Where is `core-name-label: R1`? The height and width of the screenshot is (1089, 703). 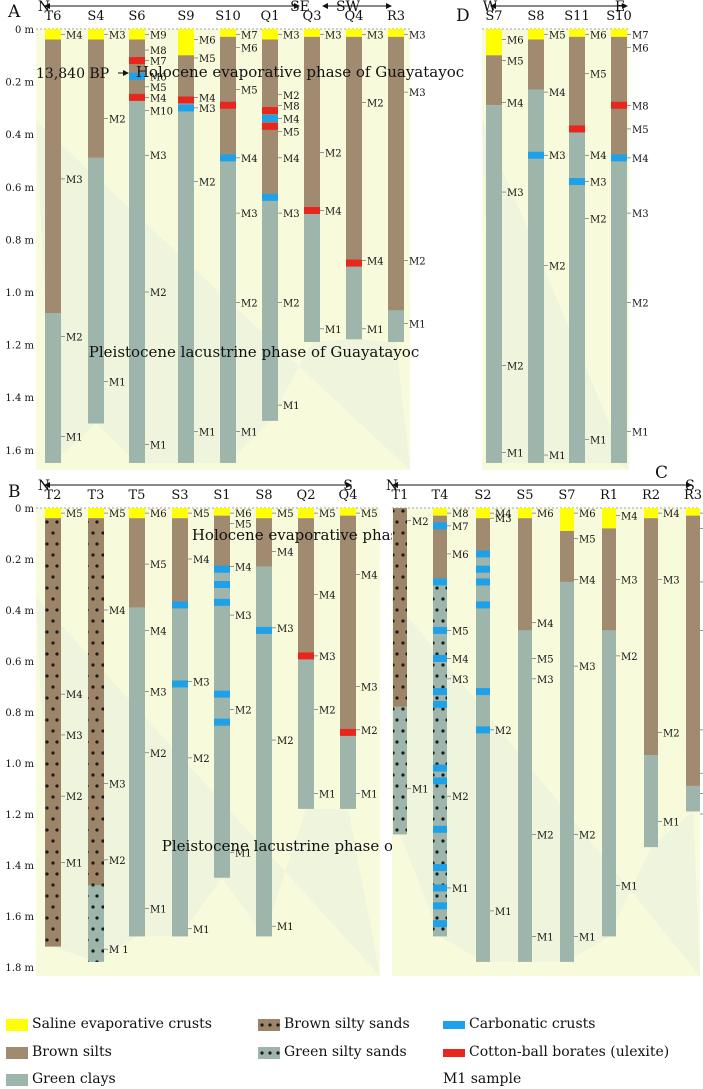
core-name-label: R1 is located at coordinates (609, 495).